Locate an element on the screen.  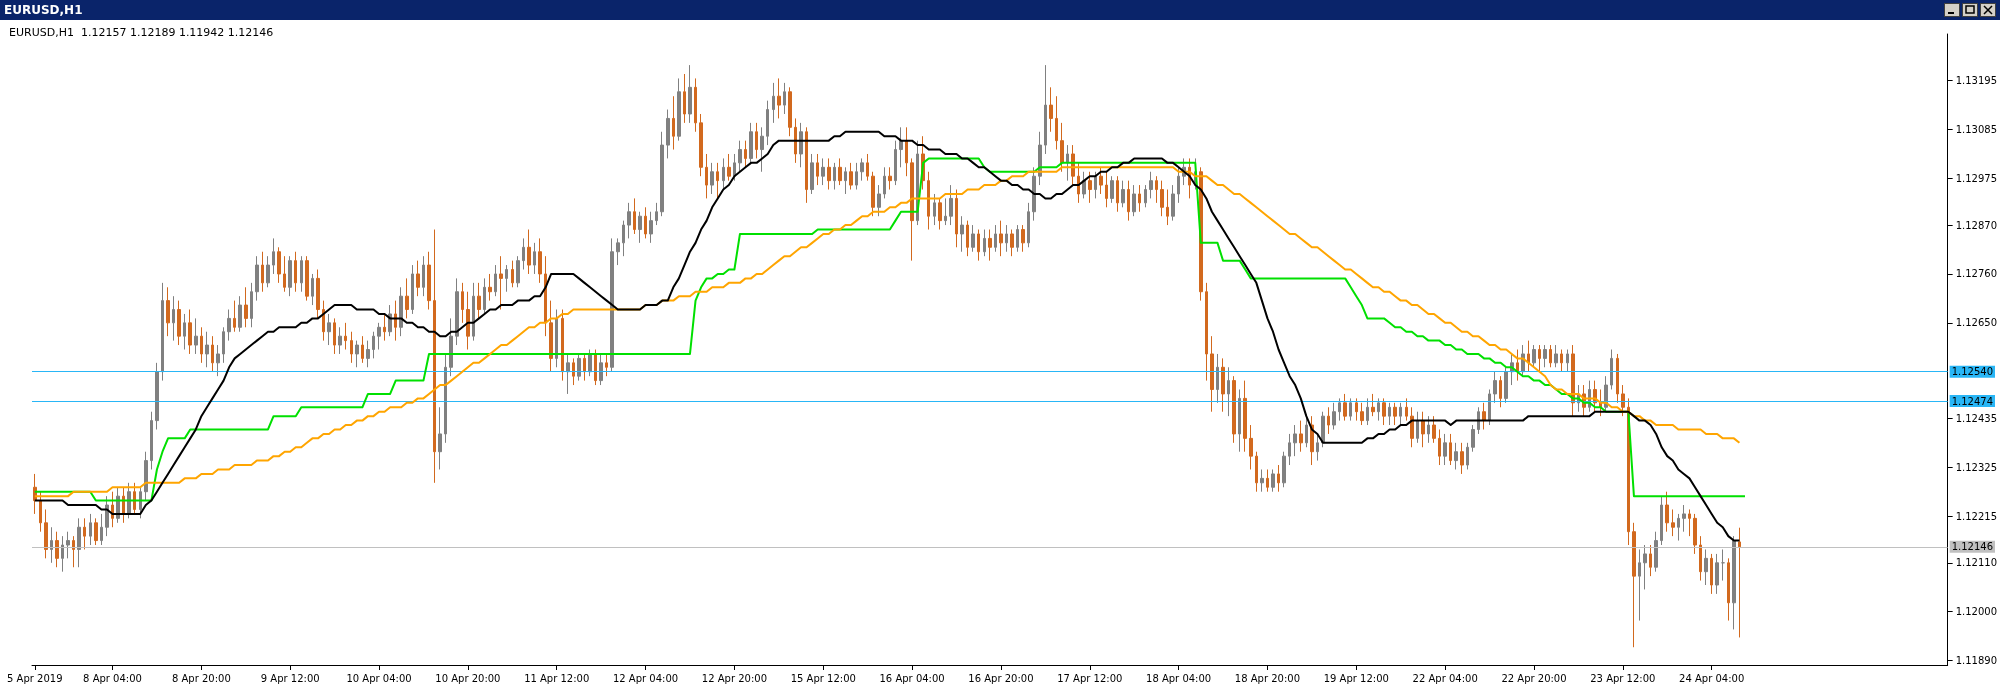
x-tick-label: 17 Apr 12:00 is located at coordinates (1090, 678).